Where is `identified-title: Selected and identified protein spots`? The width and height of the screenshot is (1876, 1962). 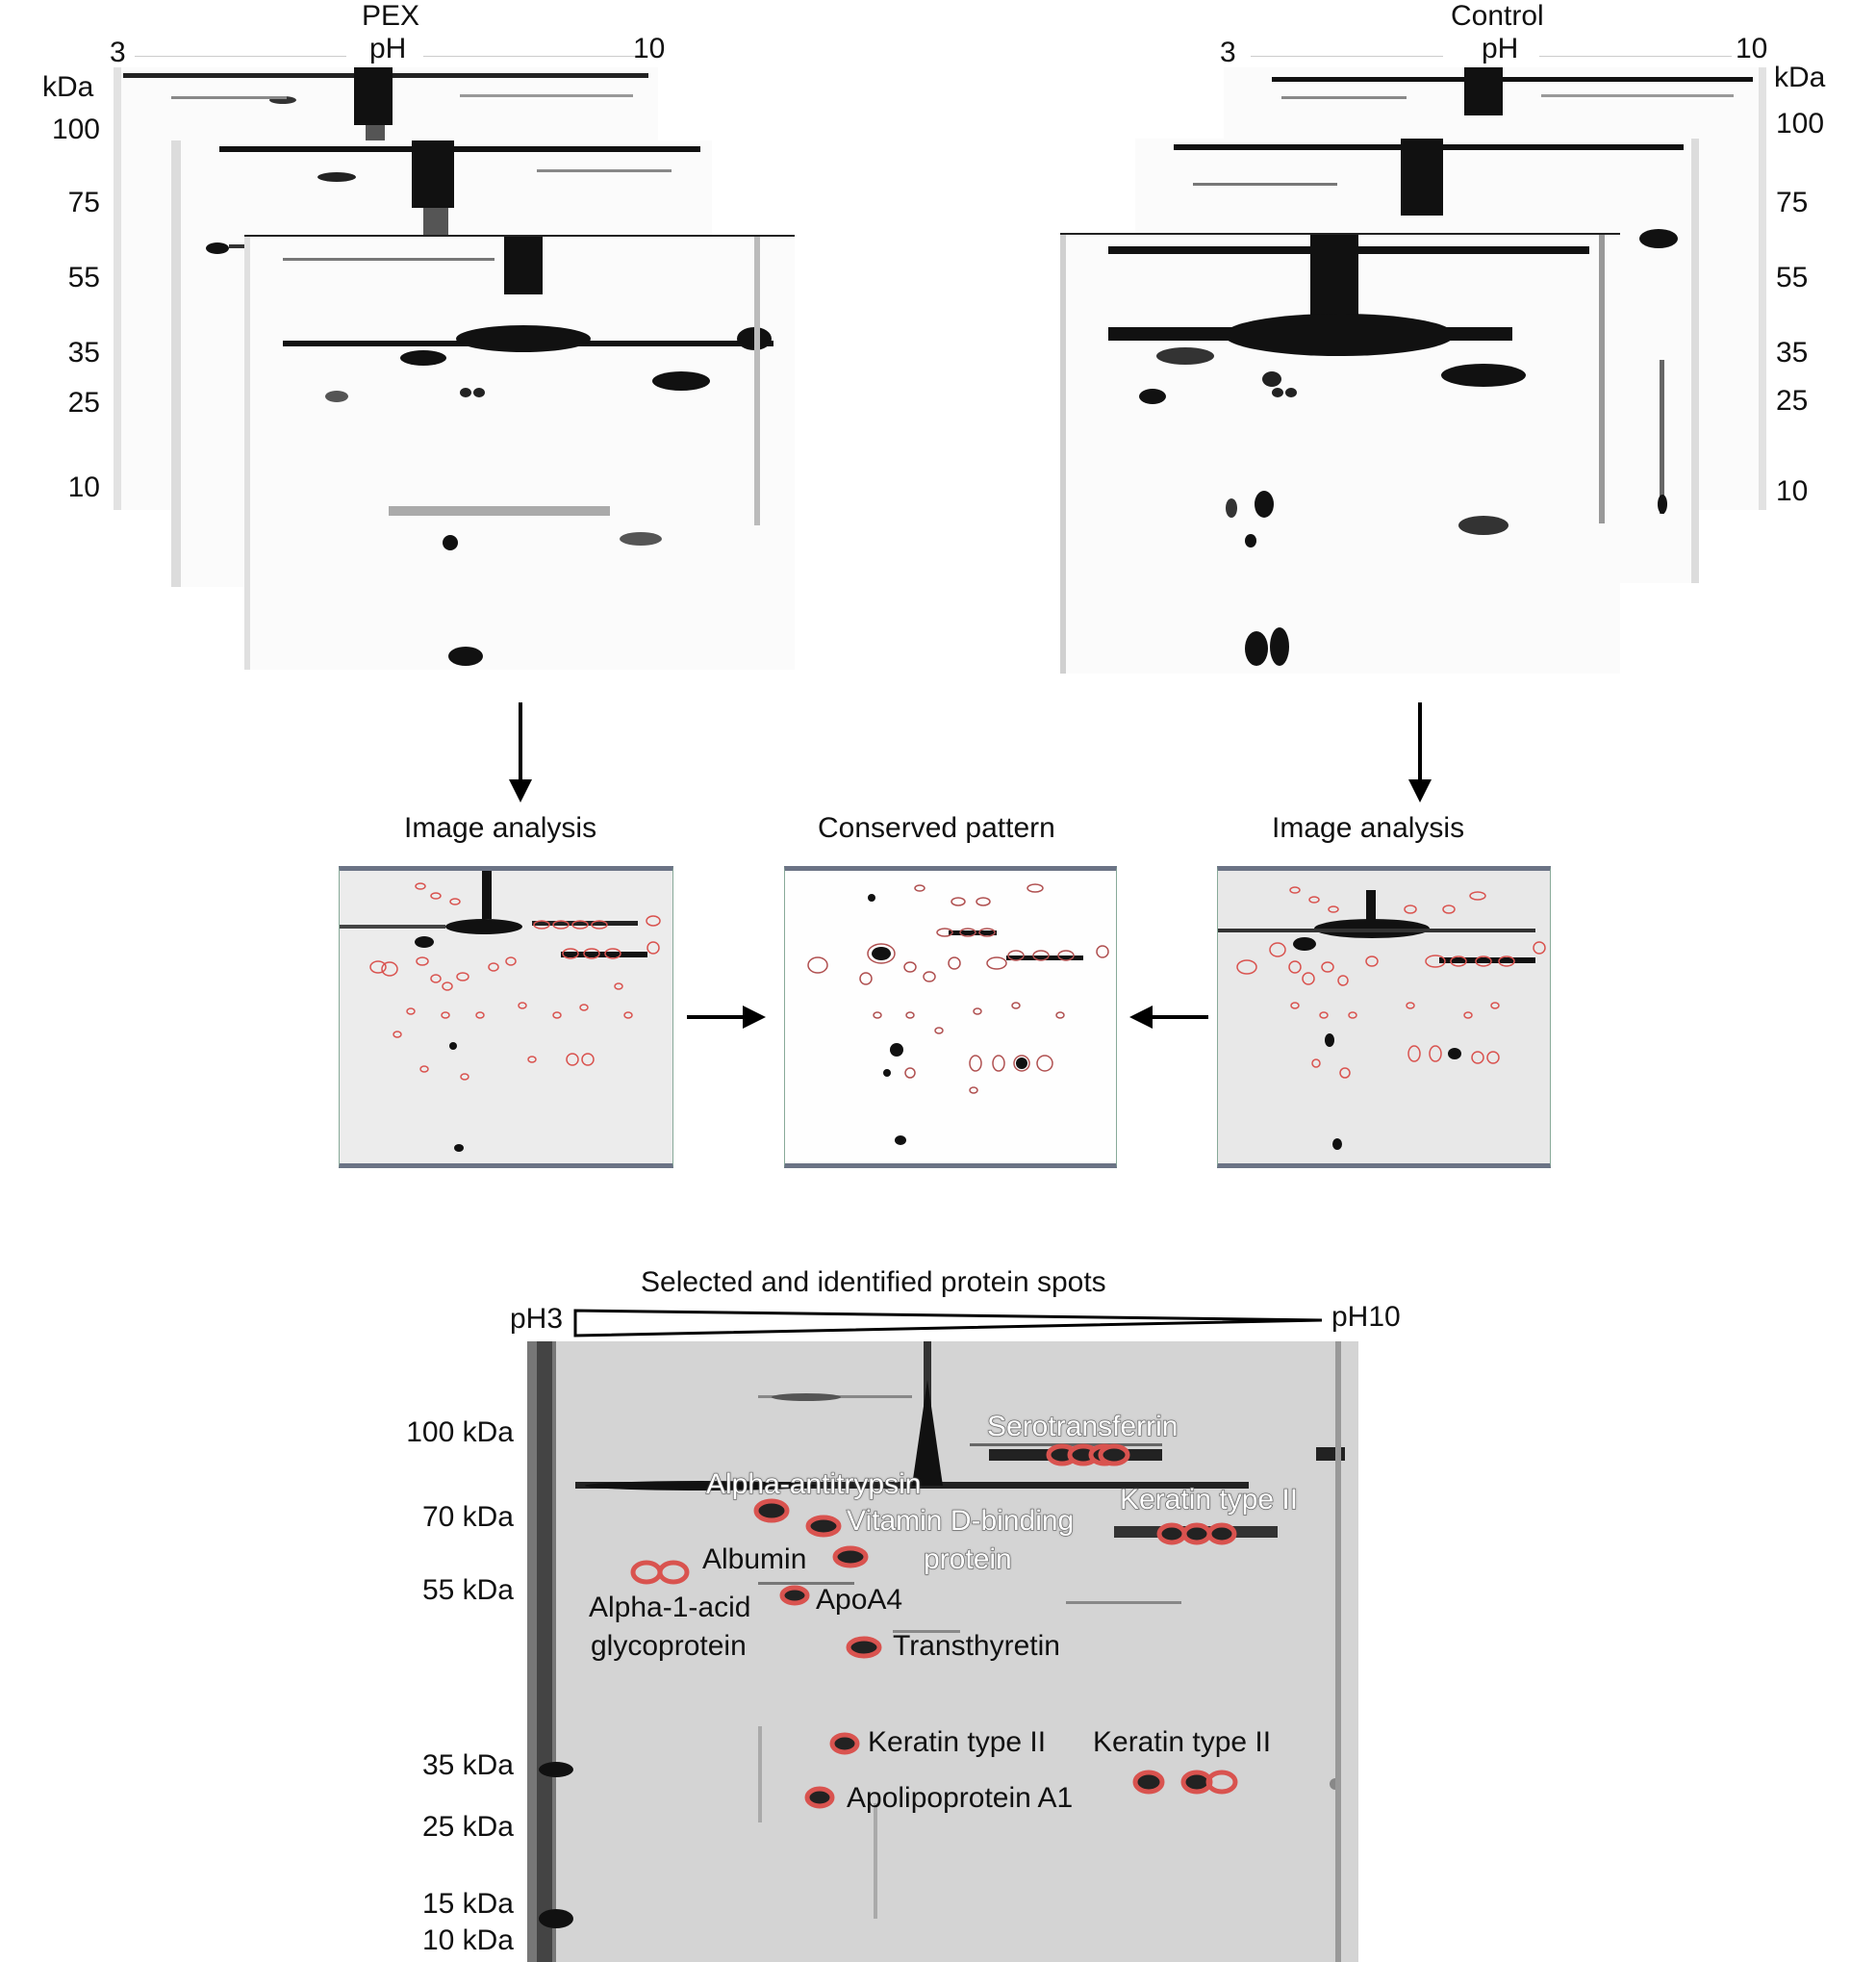
identified-title: Selected and identified protein spots is located at coordinates (873, 1282).